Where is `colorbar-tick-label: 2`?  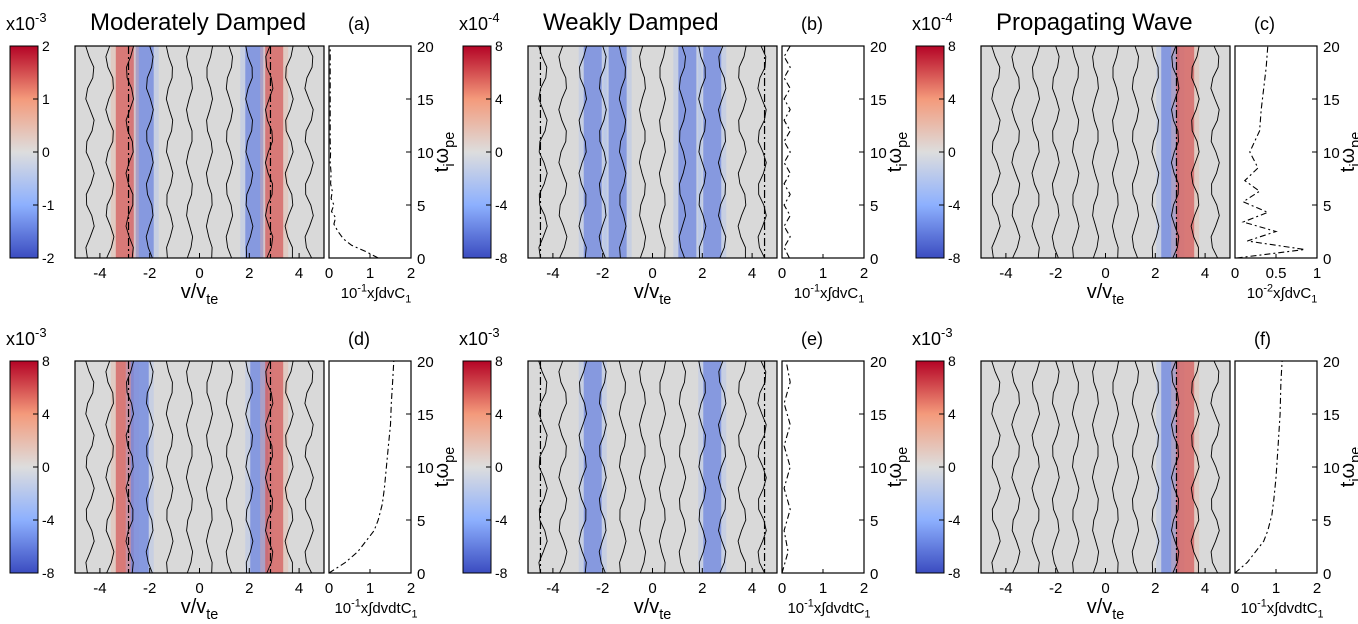 colorbar-tick-label: 2 is located at coordinates (46, 46).